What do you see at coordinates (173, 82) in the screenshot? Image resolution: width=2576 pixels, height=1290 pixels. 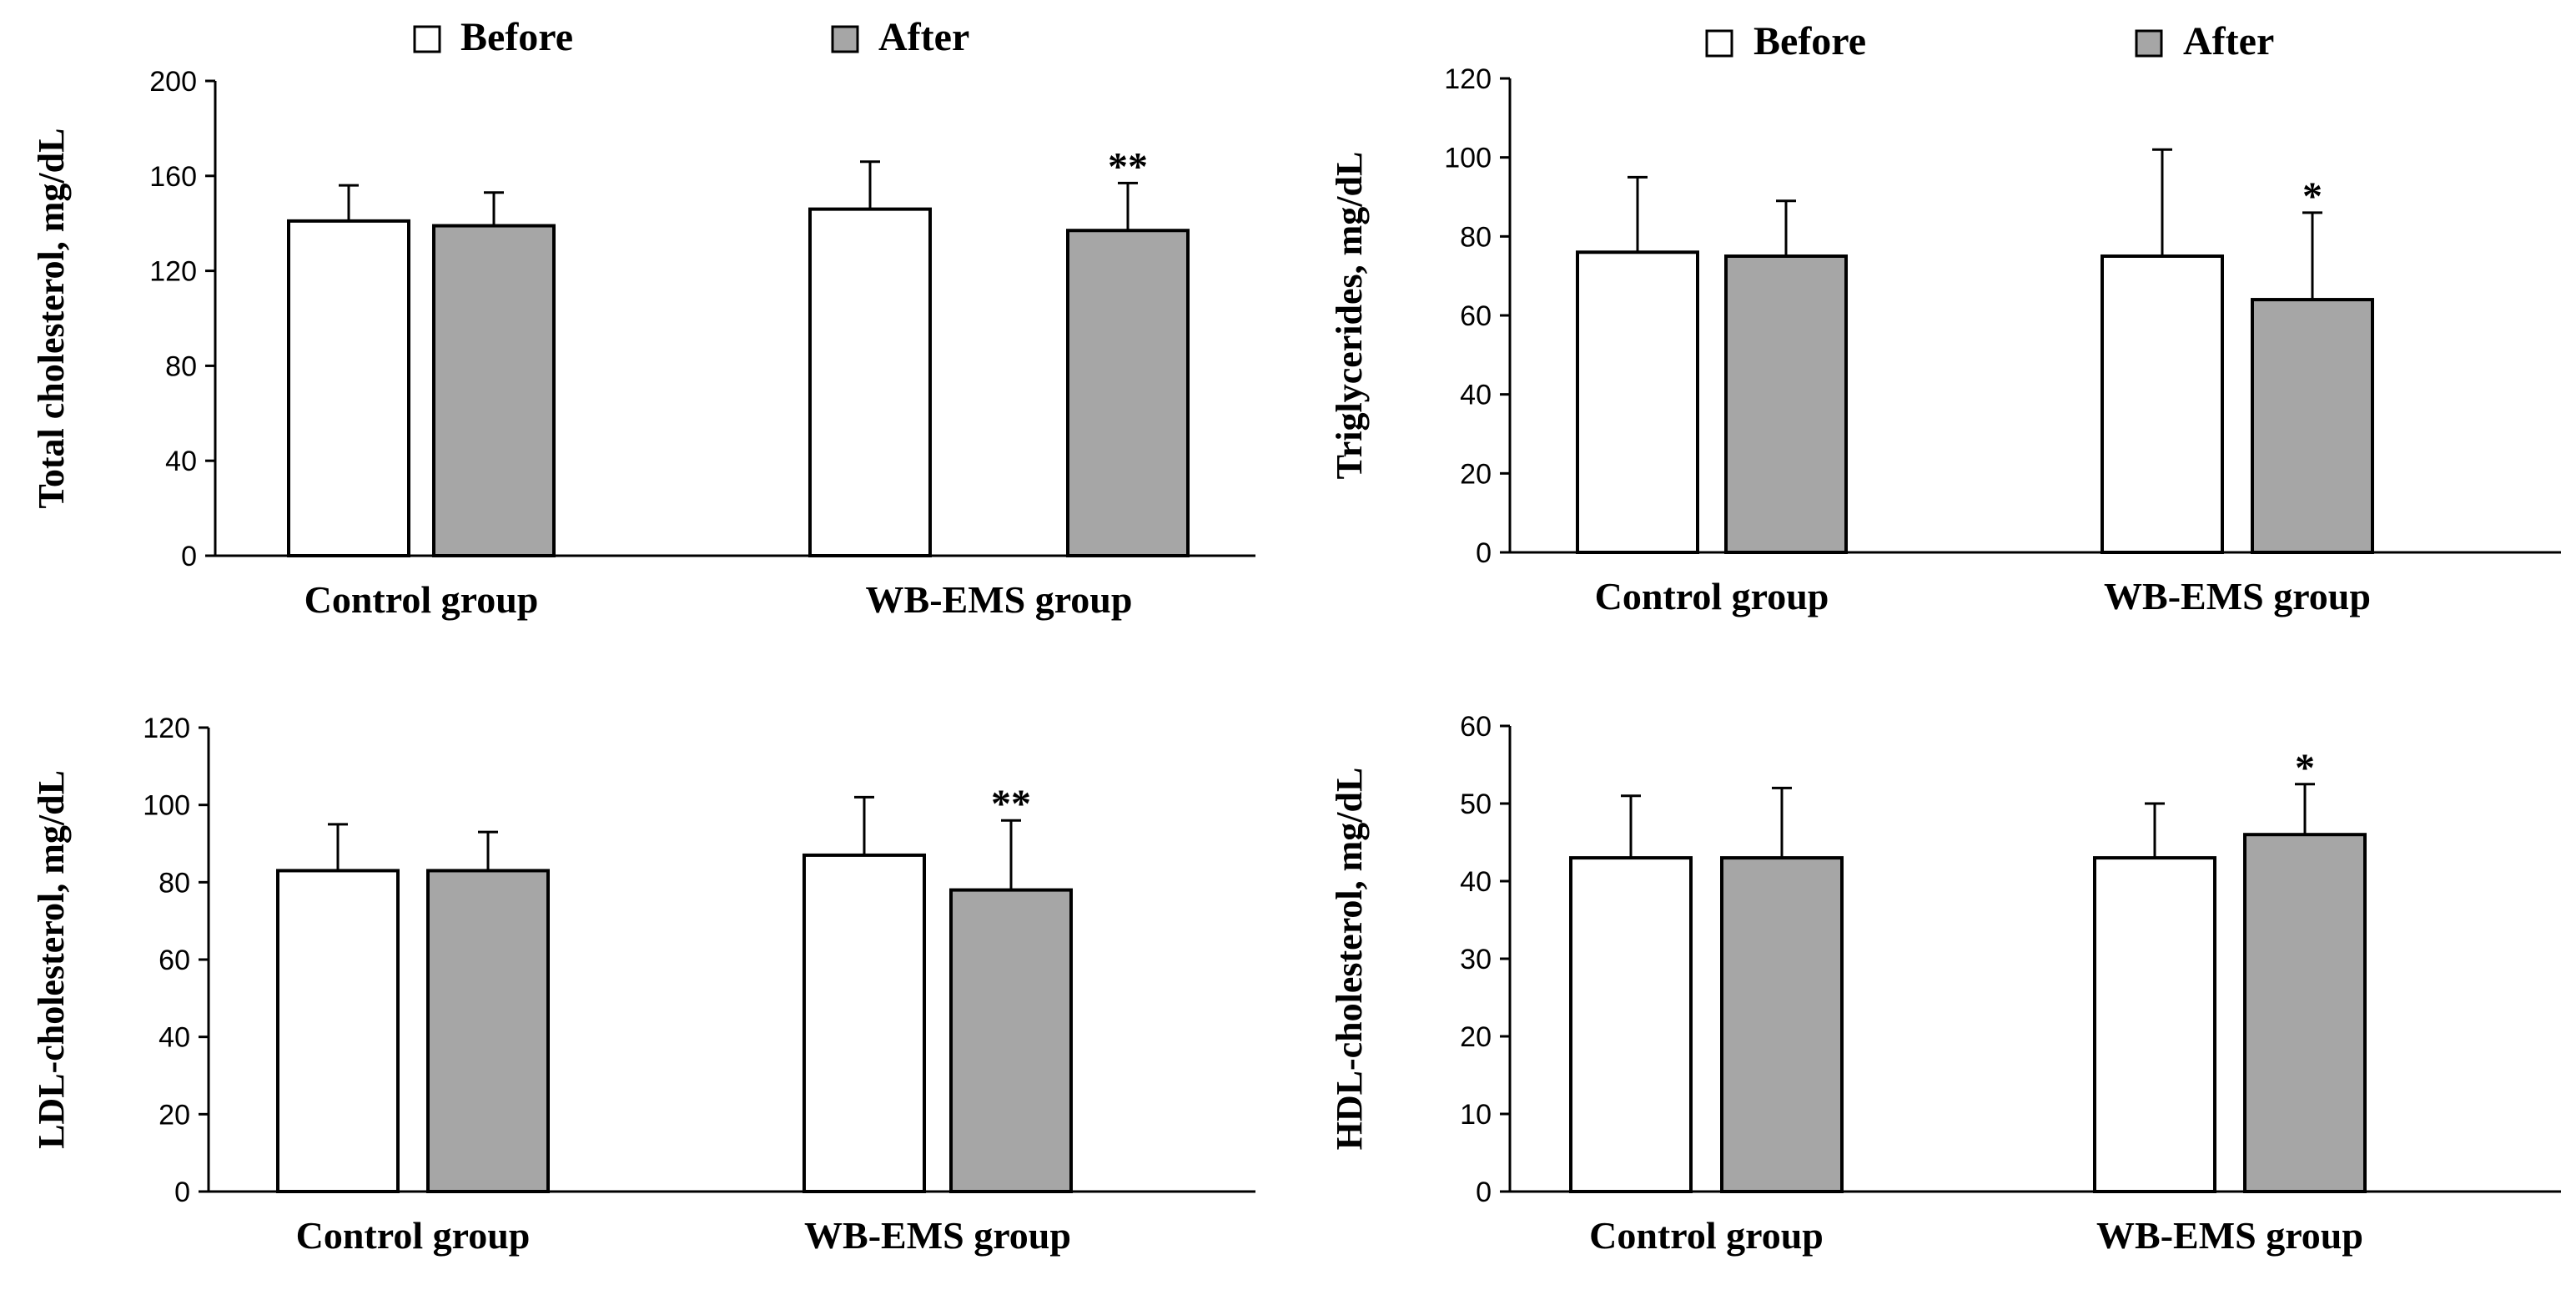 I see `y-tick-label: 200` at bounding box center [173, 82].